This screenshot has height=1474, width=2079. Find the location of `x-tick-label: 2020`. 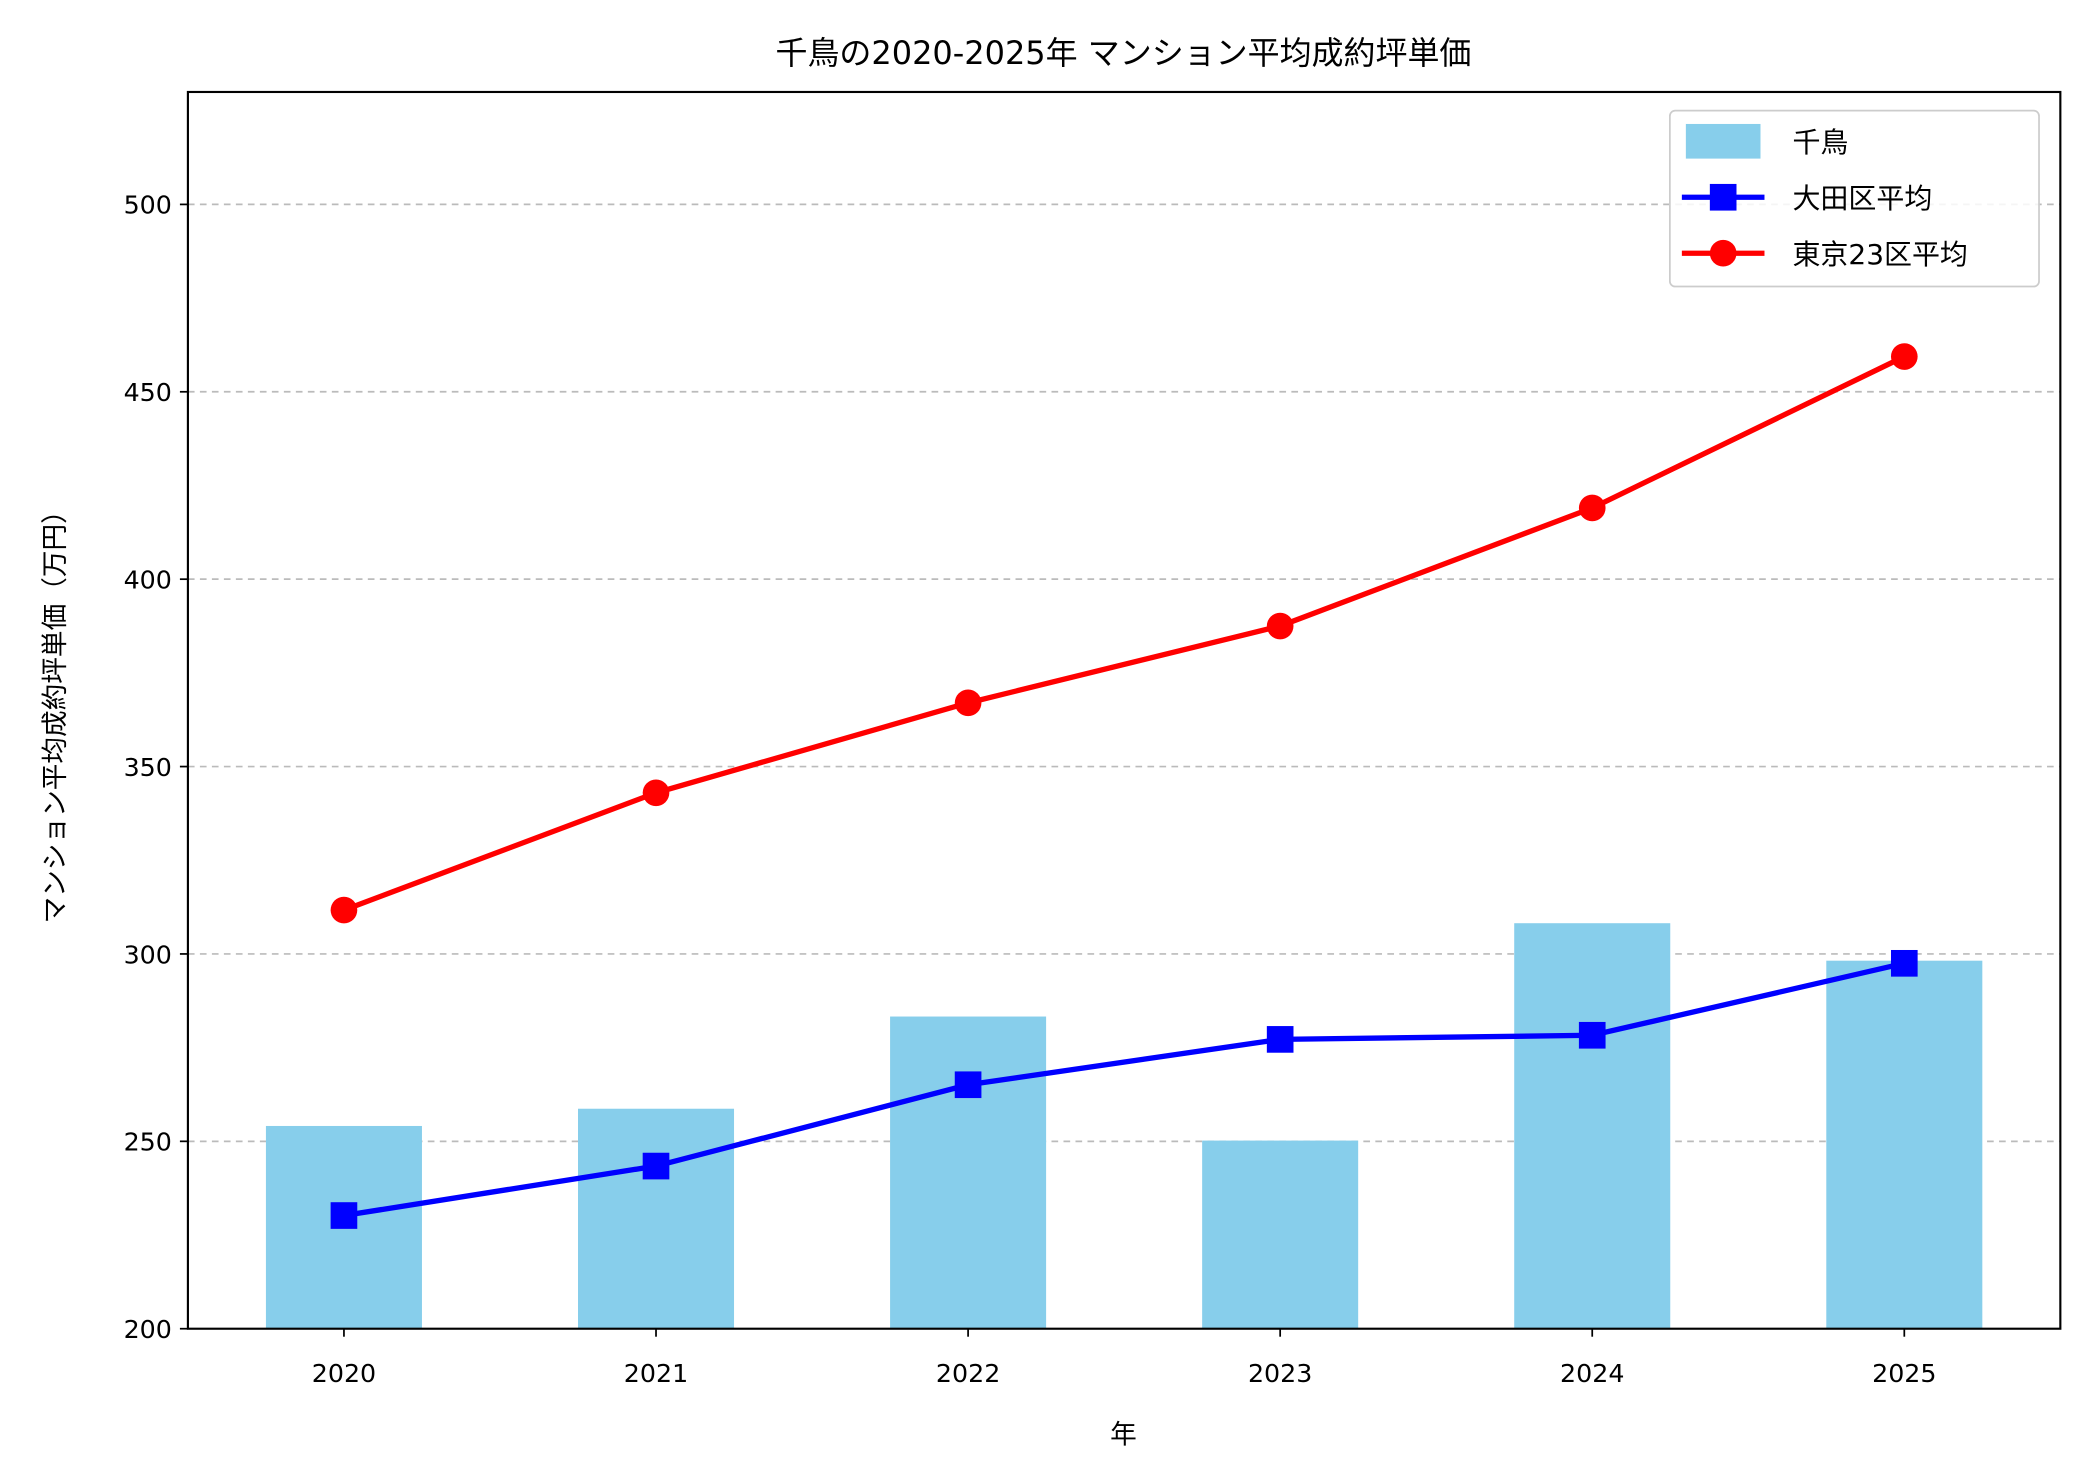

x-tick-label: 2020 is located at coordinates (344, 1373).